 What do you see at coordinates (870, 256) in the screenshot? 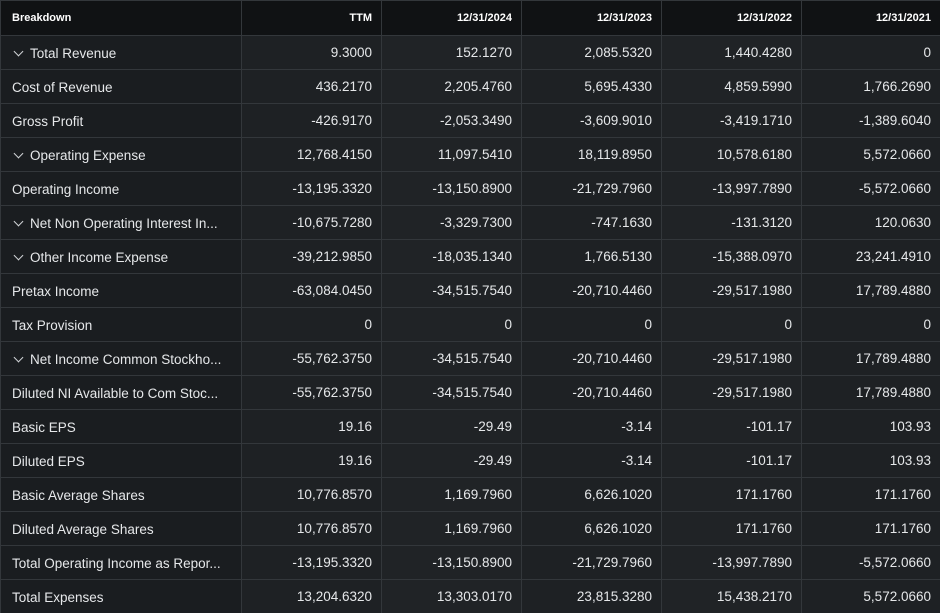
I see `value-cell: 23,241.4910` at bounding box center [870, 256].